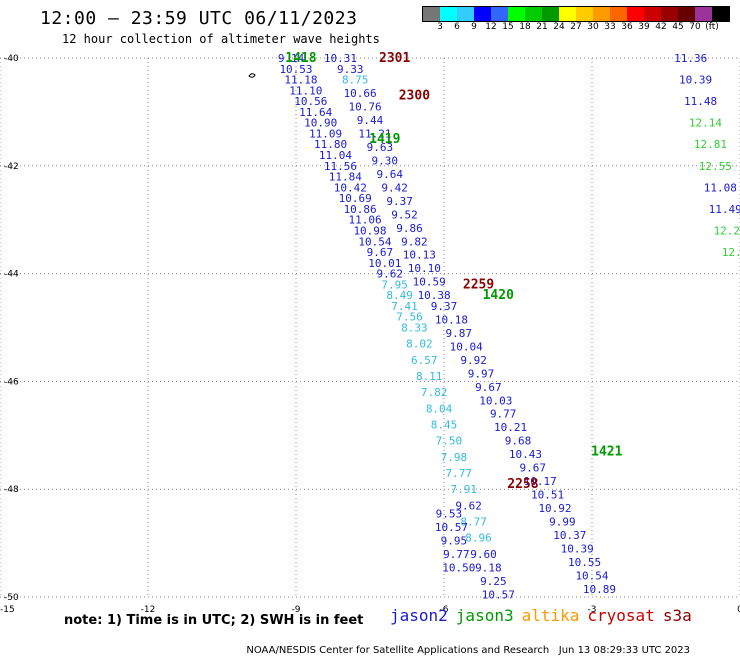 The width and height of the screenshot is (740, 656). Describe the element at coordinates (700, 101) in the screenshot. I see `swh-value-label: 11.48` at that location.